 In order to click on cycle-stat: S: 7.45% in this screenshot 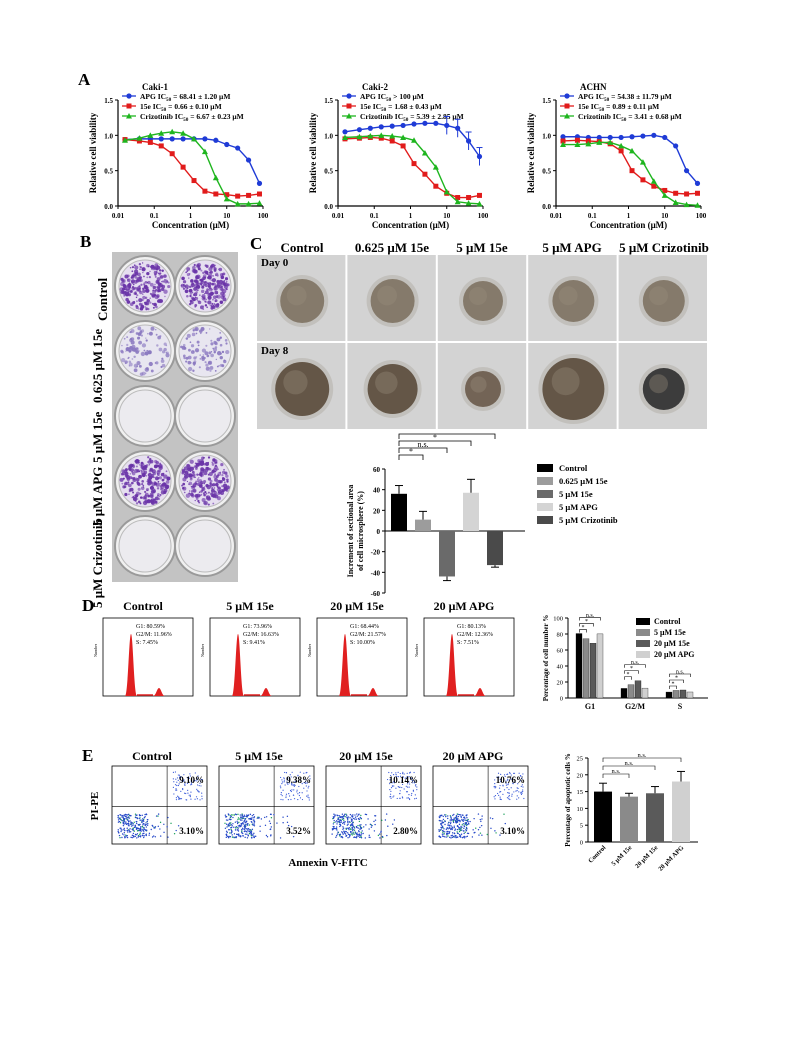, I will do `click(147, 643)`.